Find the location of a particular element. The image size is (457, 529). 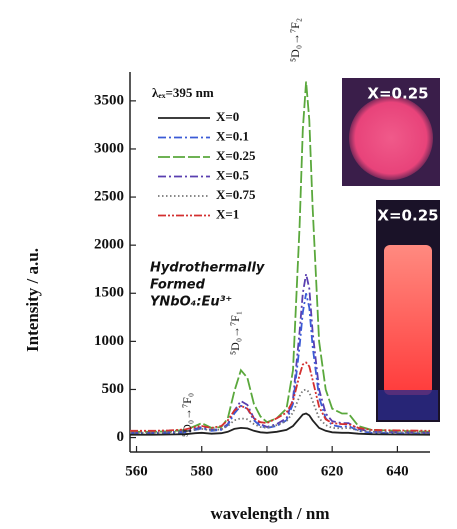

y-tick-label: 1000 is located at coordinates (109, 341).